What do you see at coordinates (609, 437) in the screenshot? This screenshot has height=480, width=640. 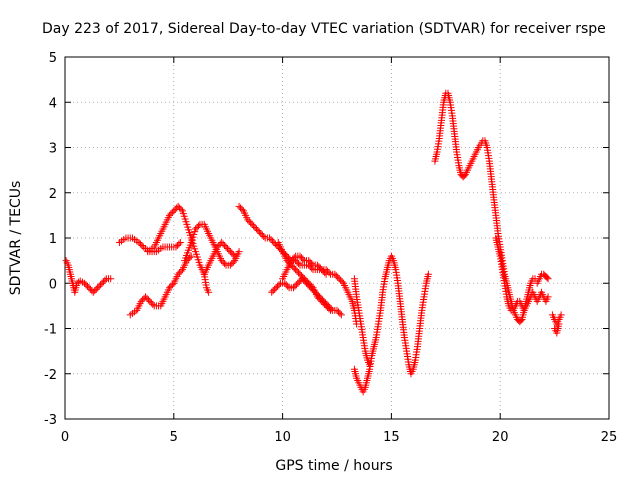 I see `x-tick-label: 25` at bounding box center [609, 437].